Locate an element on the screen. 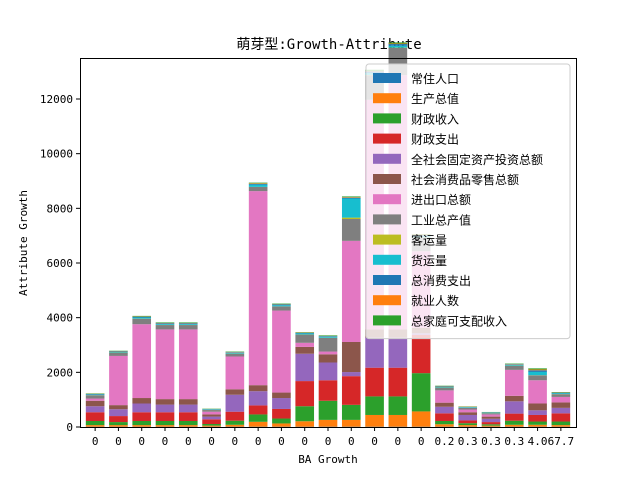 This screenshot has width=640, height=480. legend-label: 财政收入 is located at coordinates (435, 119).